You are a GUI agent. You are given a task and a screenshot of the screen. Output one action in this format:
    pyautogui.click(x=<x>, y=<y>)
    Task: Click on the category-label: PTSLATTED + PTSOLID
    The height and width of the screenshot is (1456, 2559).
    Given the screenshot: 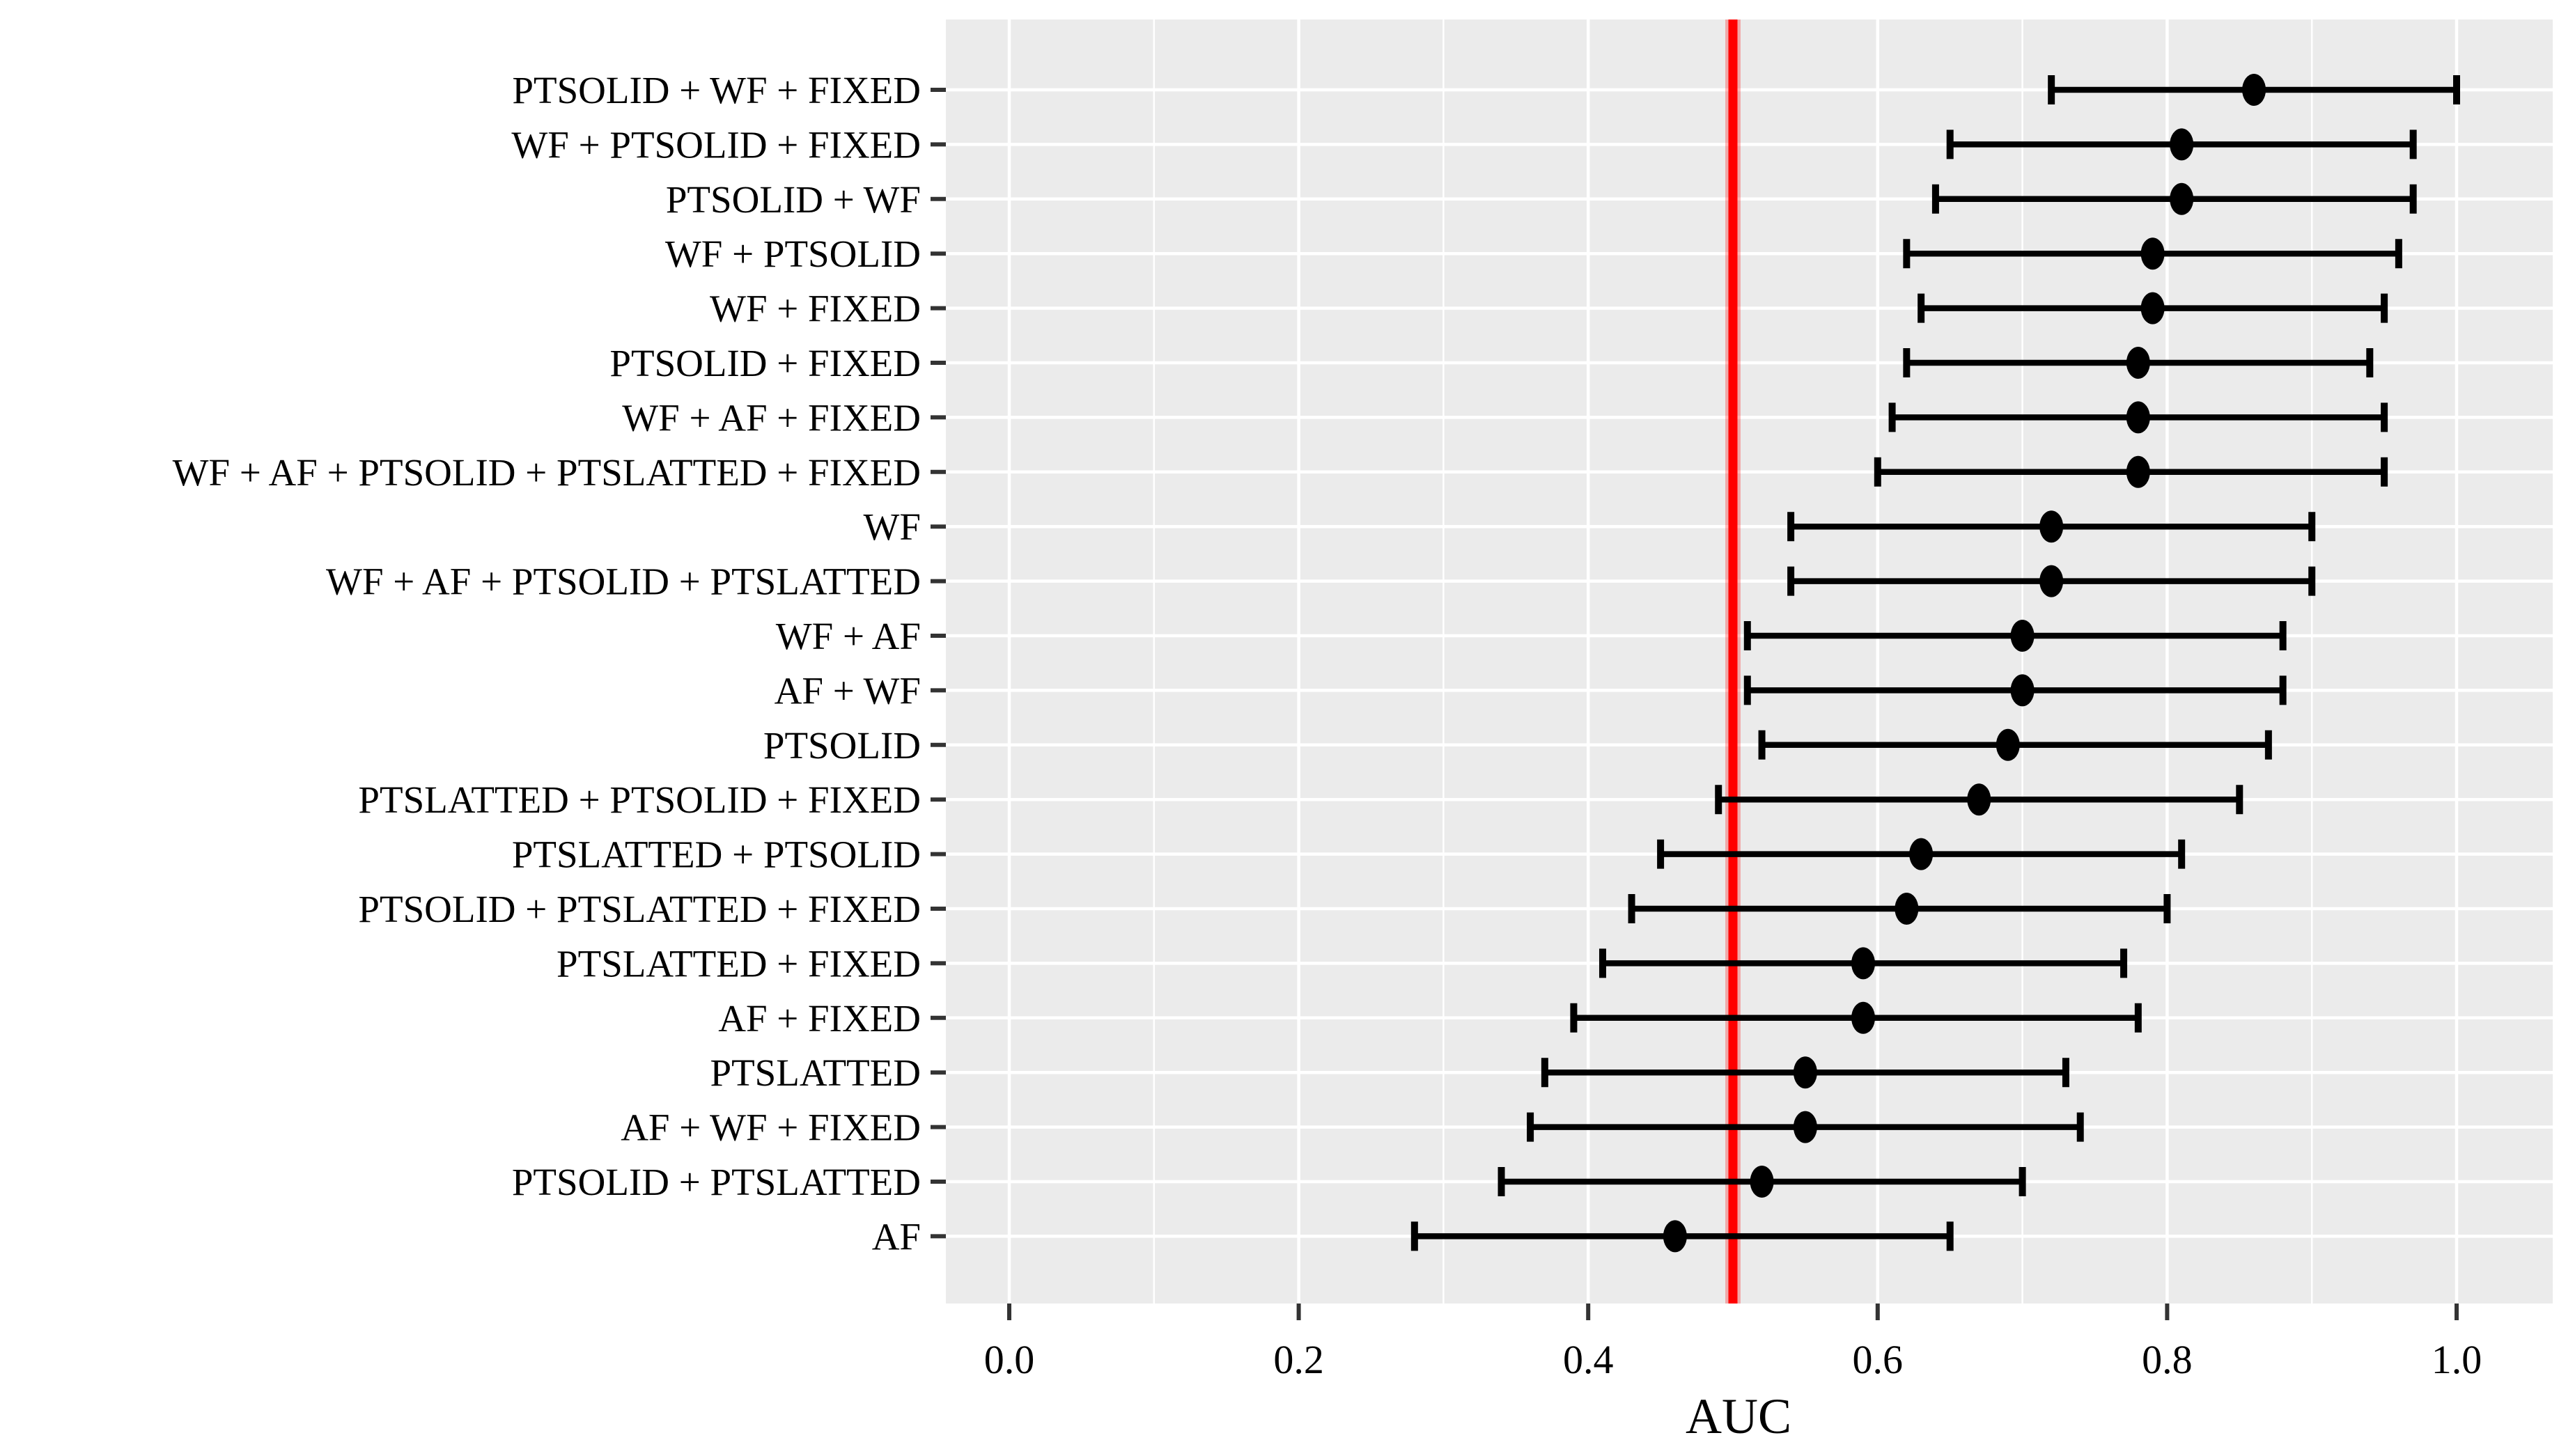 What is the action you would take?
    pyautogui.click(x=717, y=854)
    